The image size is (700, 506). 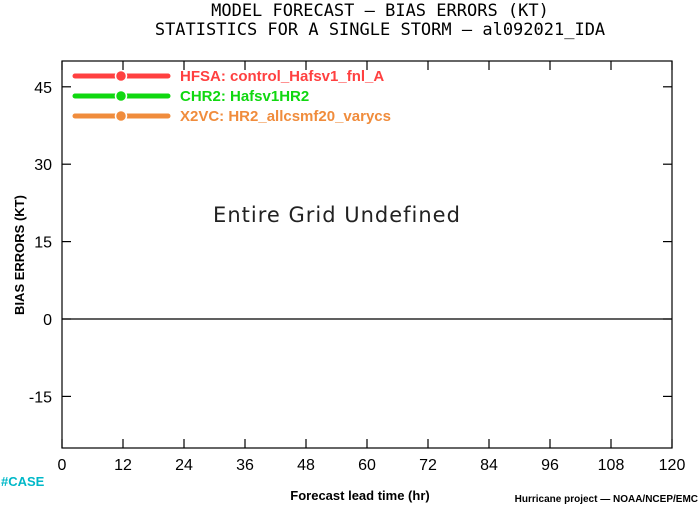 I want to click on x-tick-label: 96, so click(x=550, y=465).